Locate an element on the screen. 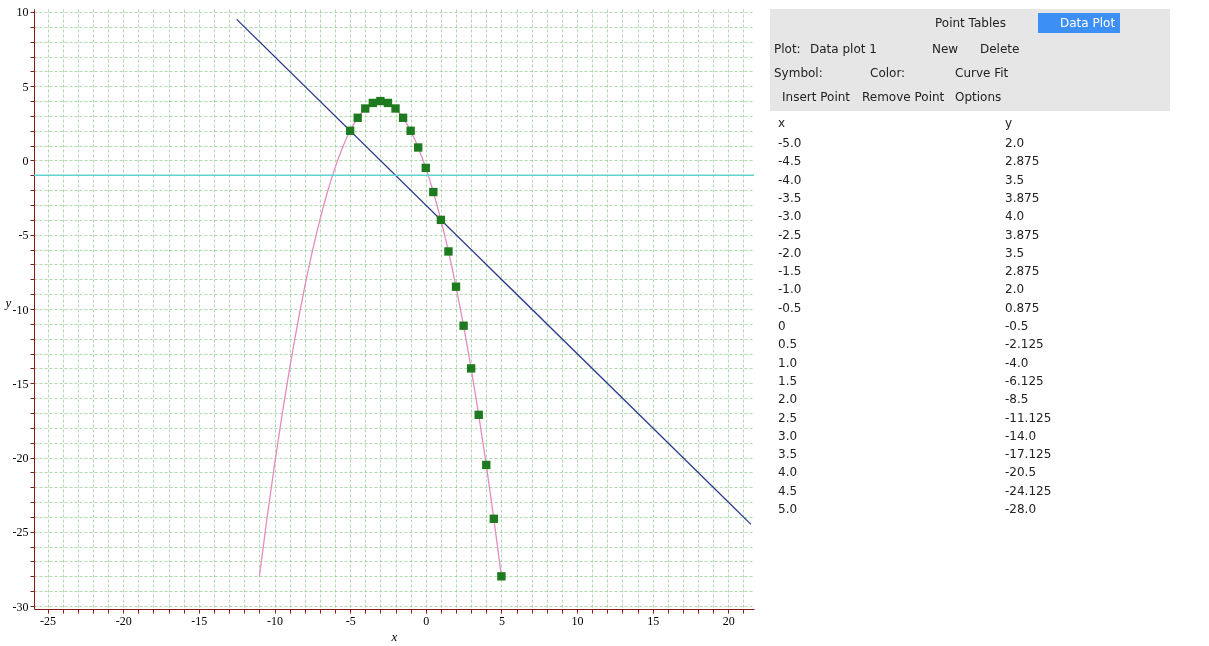  text: -1.0 is located at coordinates (790, 289).